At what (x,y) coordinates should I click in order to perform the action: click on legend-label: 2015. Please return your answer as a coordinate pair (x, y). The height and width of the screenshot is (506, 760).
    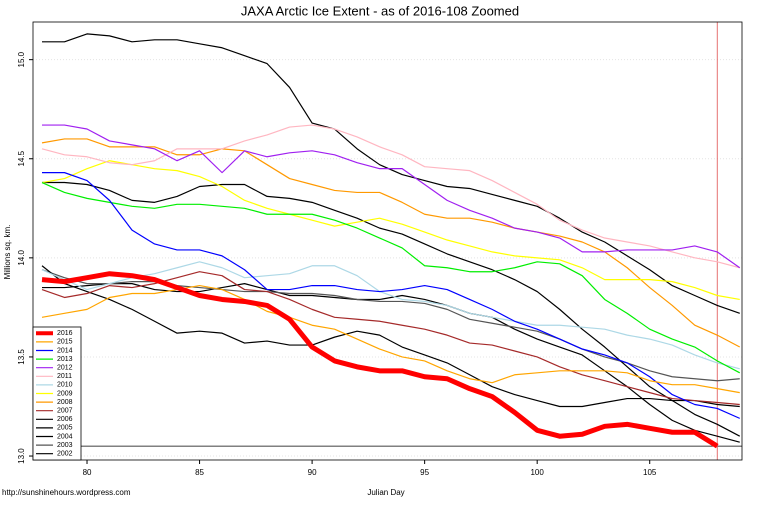
    Looking at the image, I should click on (65, 342).